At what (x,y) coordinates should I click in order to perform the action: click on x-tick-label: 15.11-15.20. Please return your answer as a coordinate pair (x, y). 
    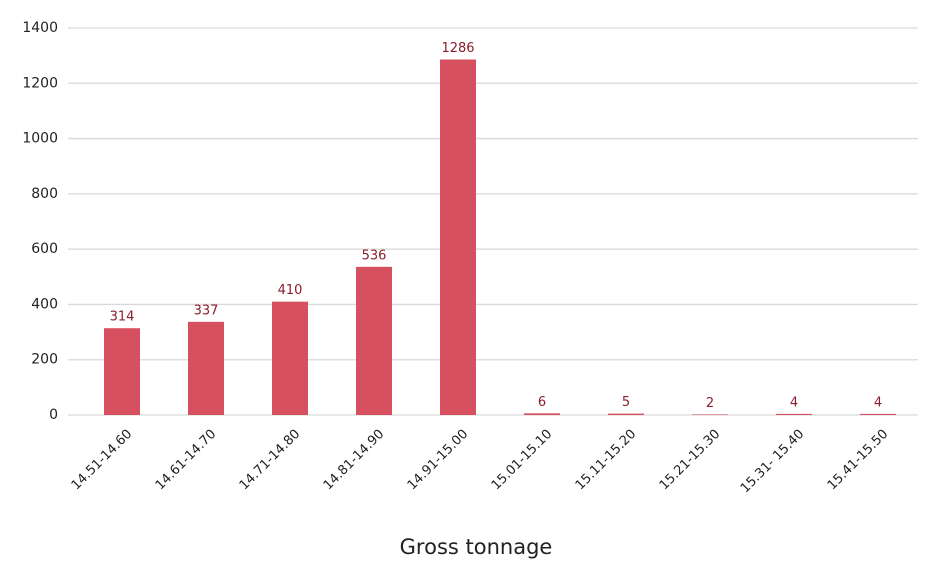
    Looking at the image, I should click on (606, 460).